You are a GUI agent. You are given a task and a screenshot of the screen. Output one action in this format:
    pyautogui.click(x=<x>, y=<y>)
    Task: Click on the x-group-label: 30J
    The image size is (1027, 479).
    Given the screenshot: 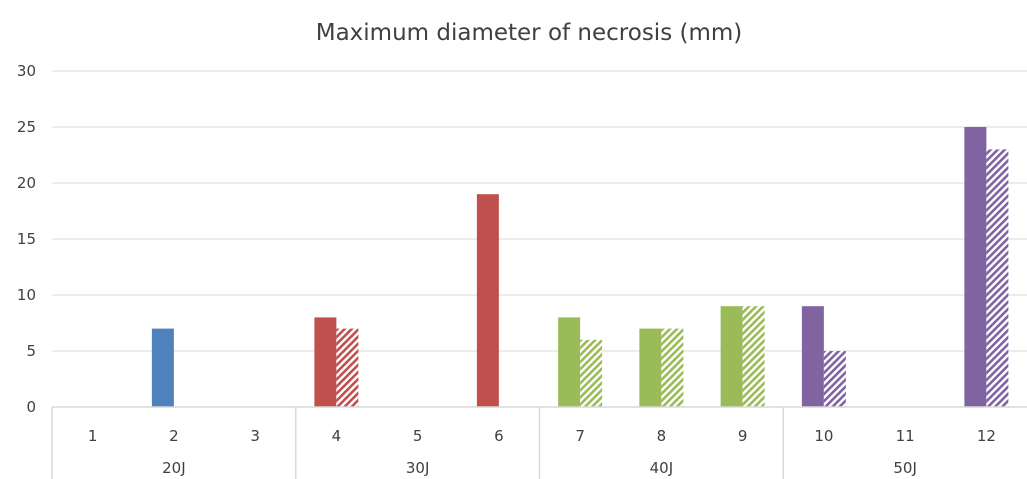 What is the action you would take?
    pyautogui.click(x=418, y=468)
    